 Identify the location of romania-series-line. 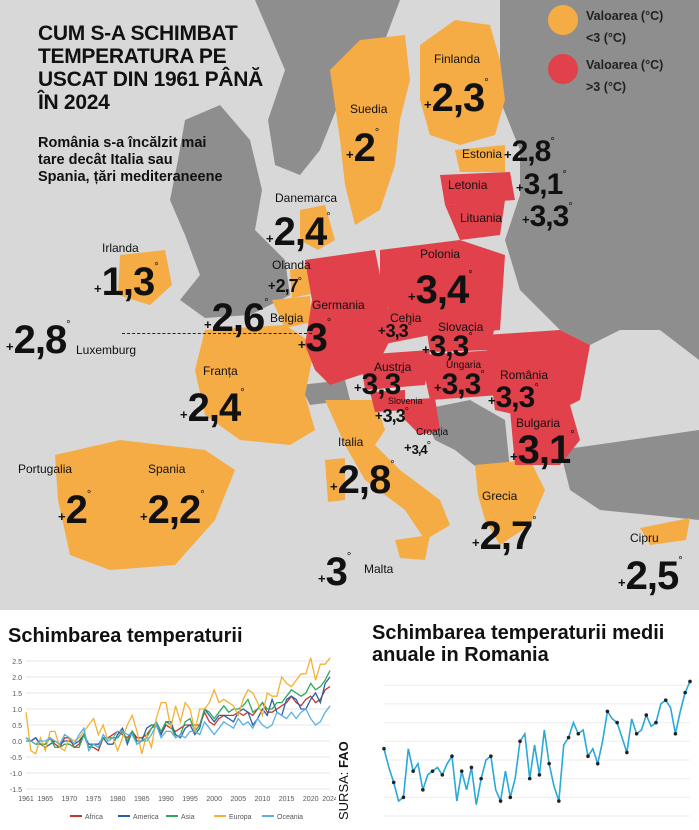
(537, 743).